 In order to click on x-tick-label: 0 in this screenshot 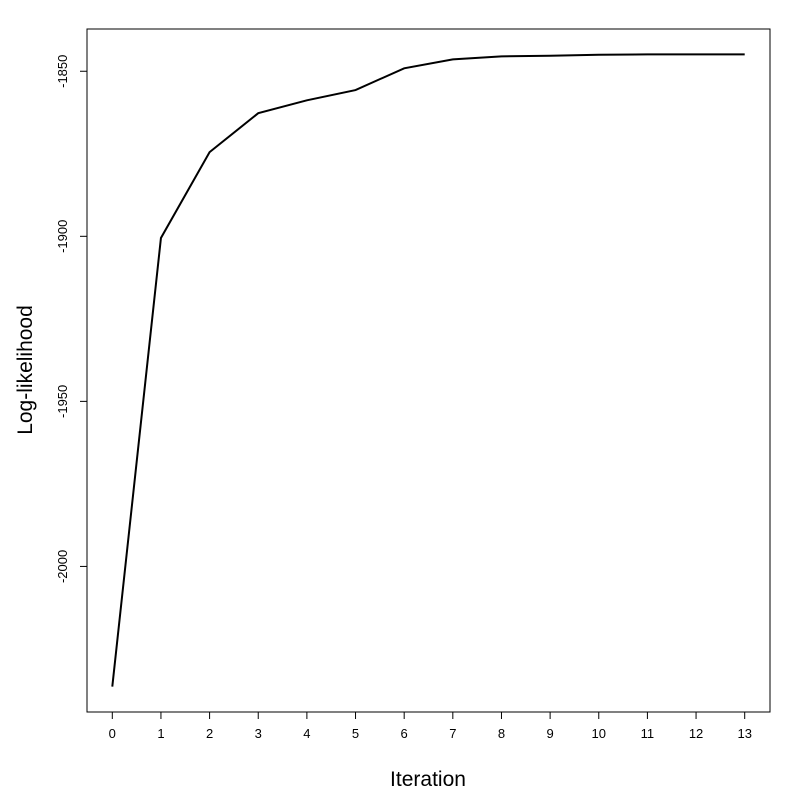, I will do `click(112, 733)`.